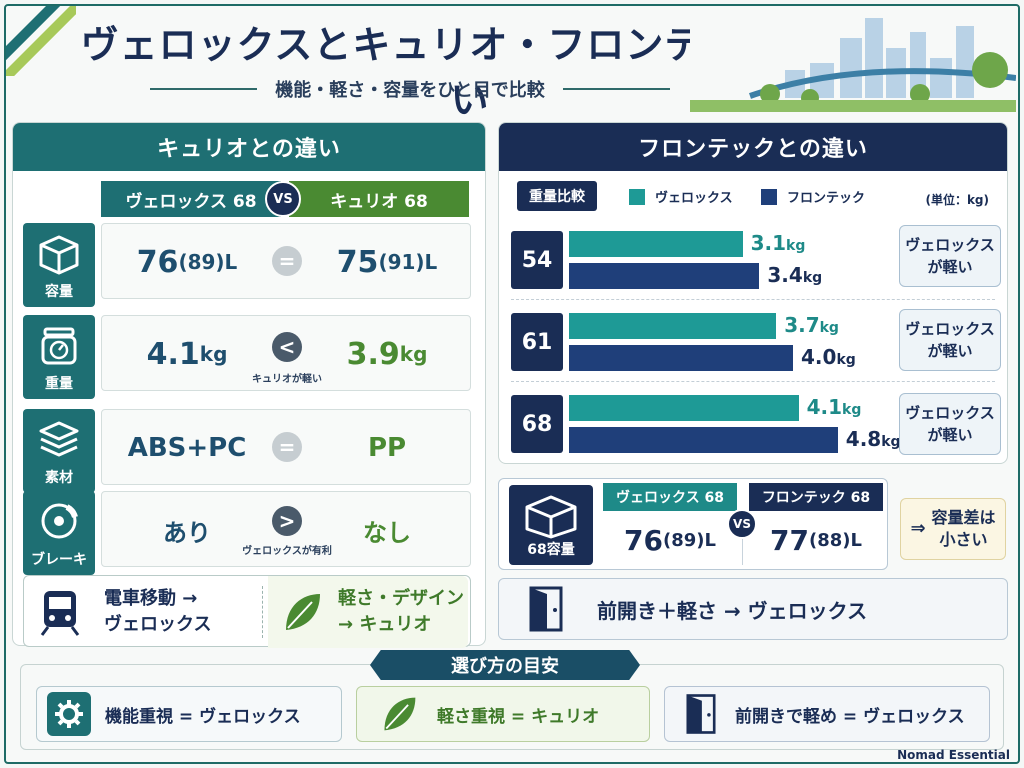 This screenshot has height=768, width=1024. What do you see at coordinates (816, 540) in the screenshot?
I see `frontec-capacity-value: 77 (88)L` at bounding box center [816, 540].